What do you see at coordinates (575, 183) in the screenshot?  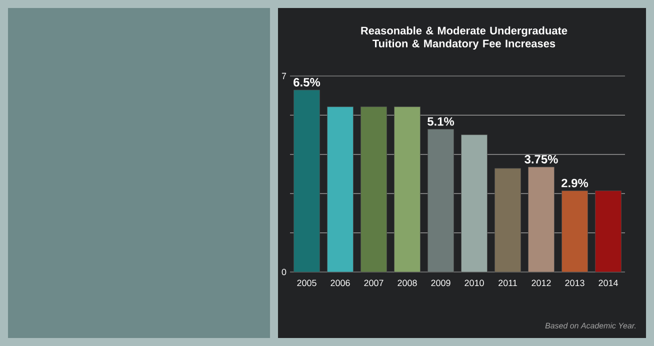 I see `data-label: 2.9%` at bounding box center [575, 183].